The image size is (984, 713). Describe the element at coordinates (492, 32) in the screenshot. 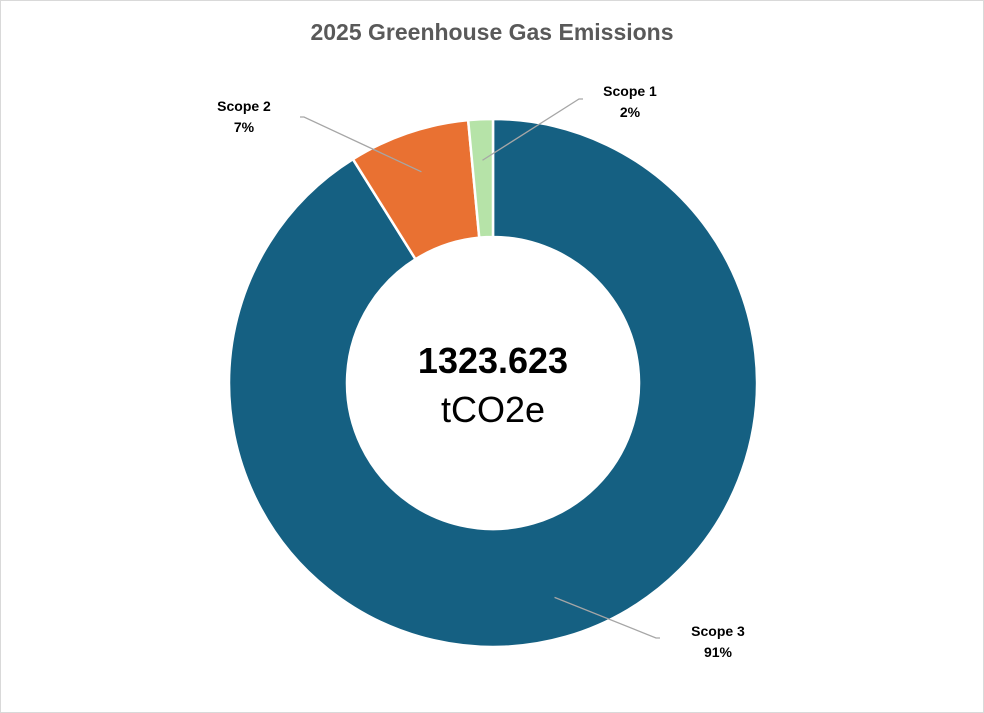

I see `chart-title: 2025 Greenhouse Gas Emissions` at that location.